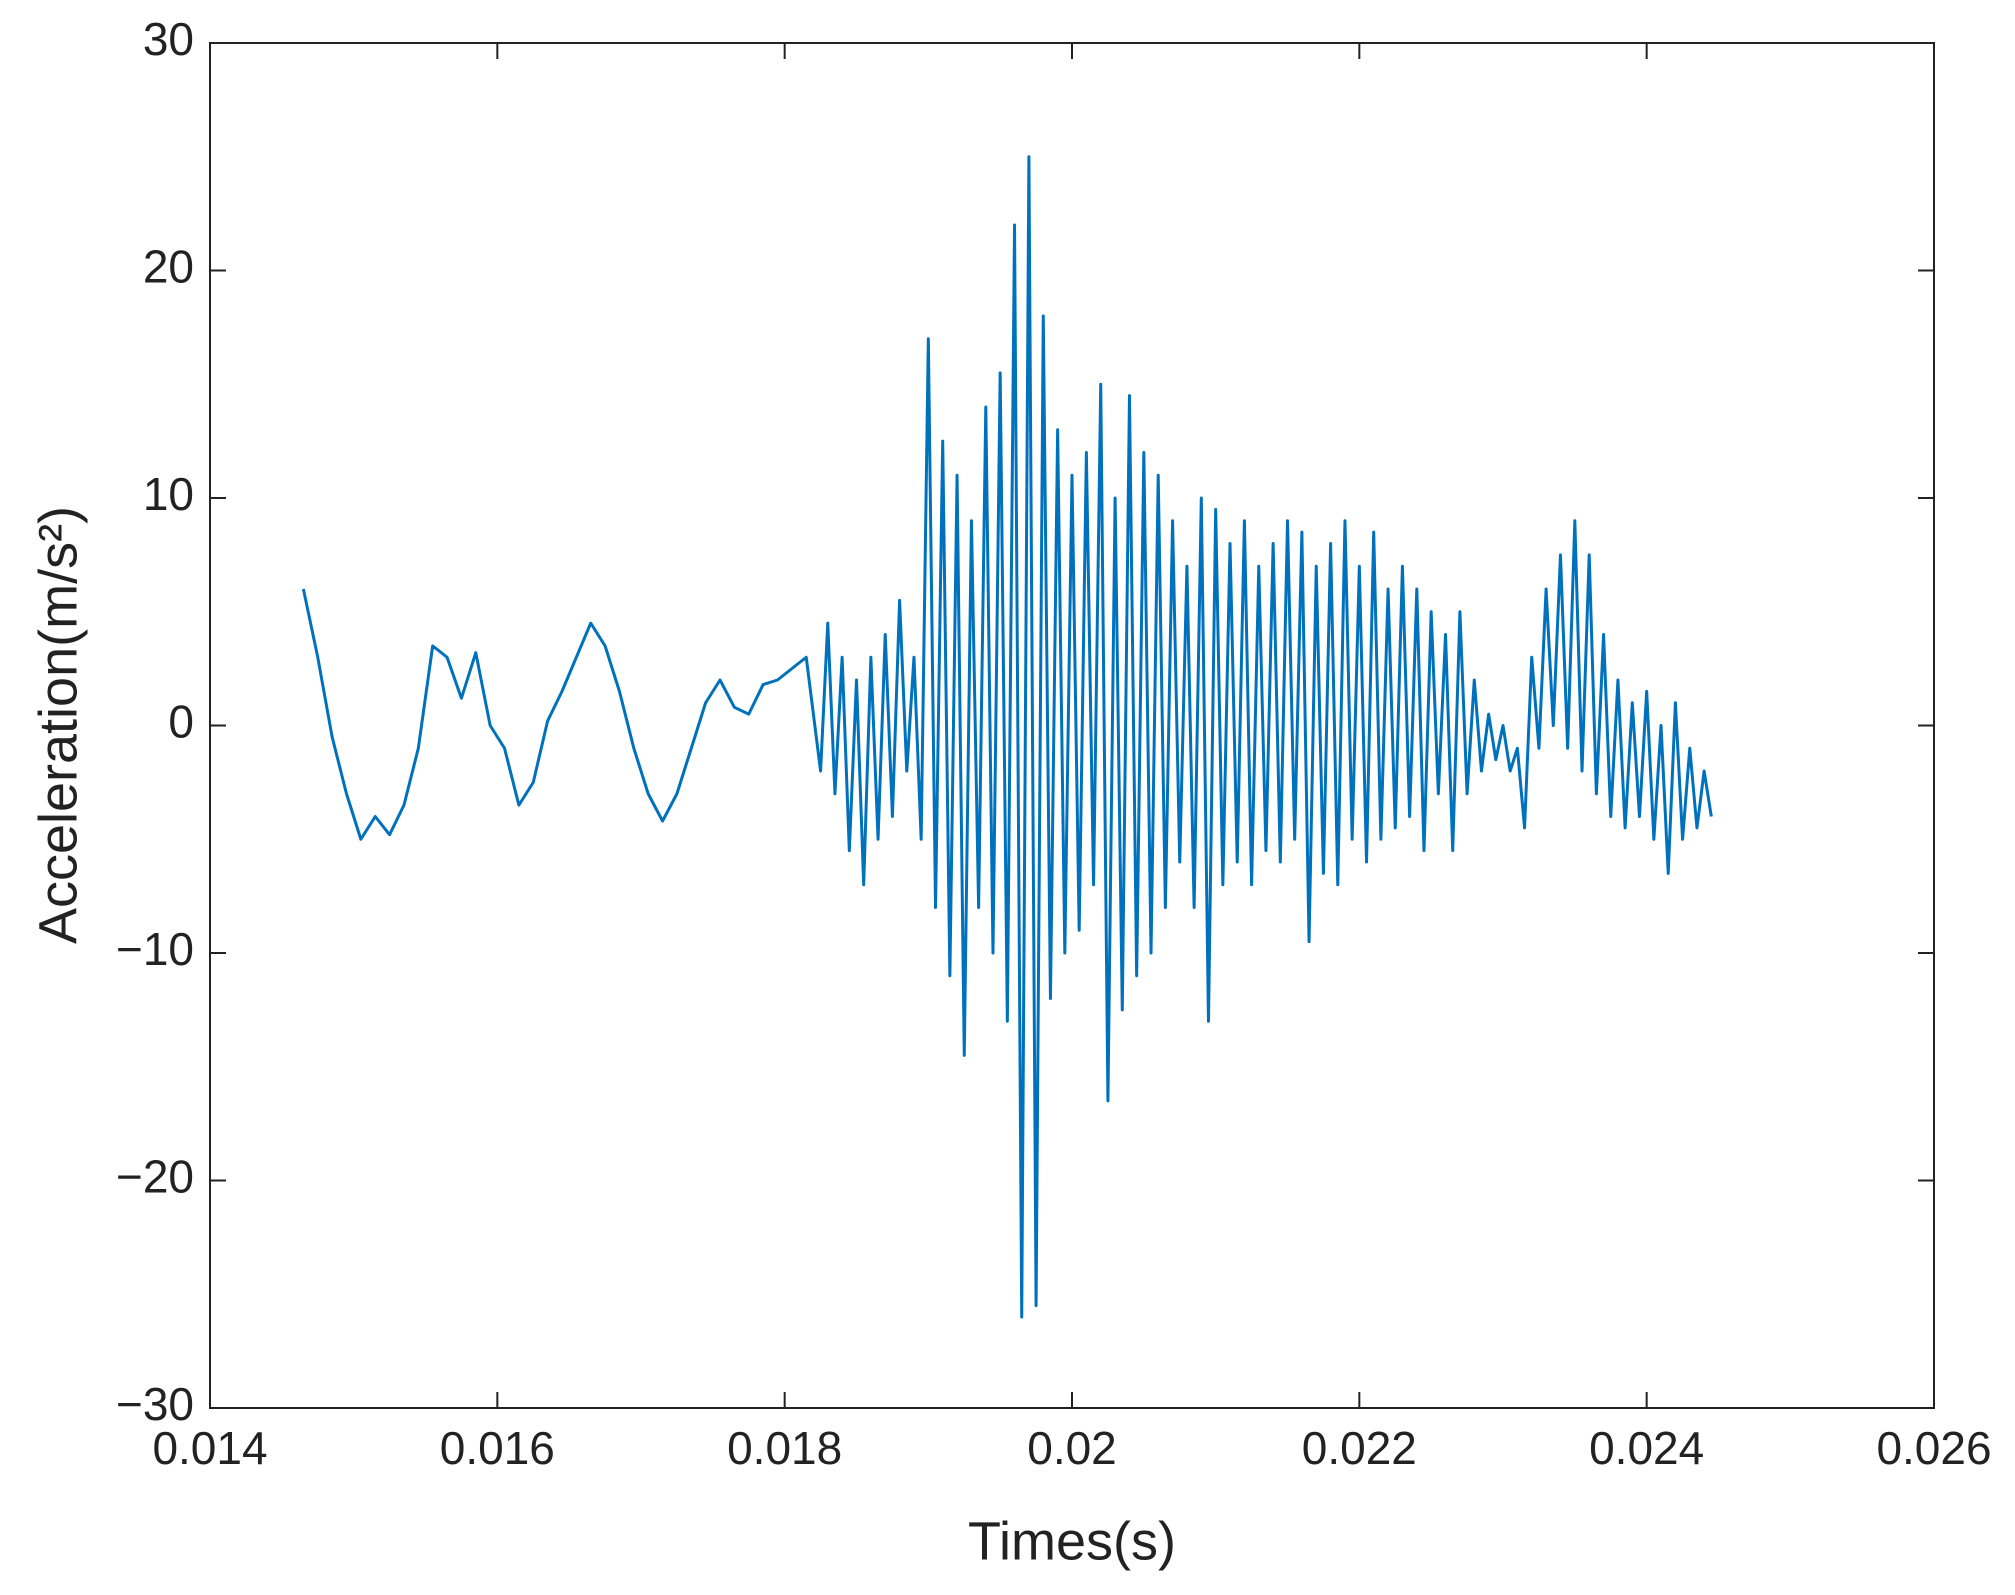  Describe the element at coordinates (1072, 1541) in the screenshot. I see `x-axis-label: Times(s)` at that location.